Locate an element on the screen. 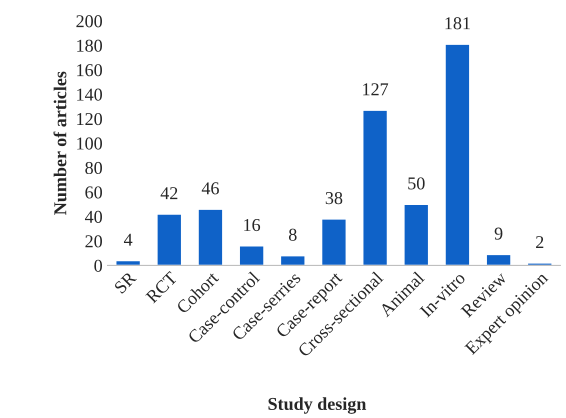 The height and width of the screenshot is (418, 566). data-label: 42 is located at coordinates (169, 193).